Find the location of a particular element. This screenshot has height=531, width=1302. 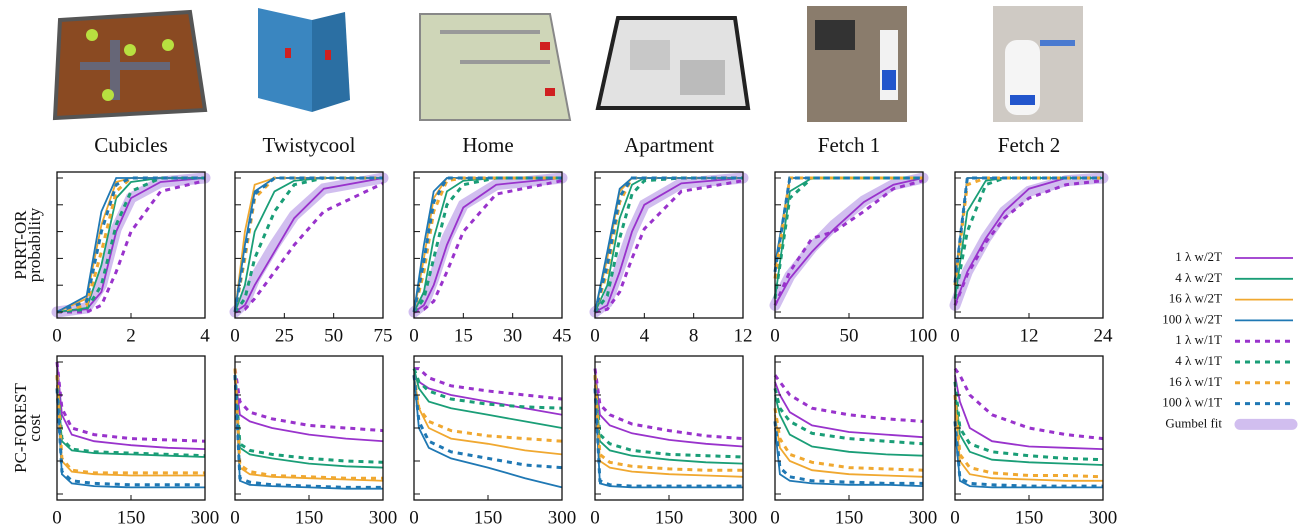

x-tick-label: 75 is located at coordinates (383, 335).